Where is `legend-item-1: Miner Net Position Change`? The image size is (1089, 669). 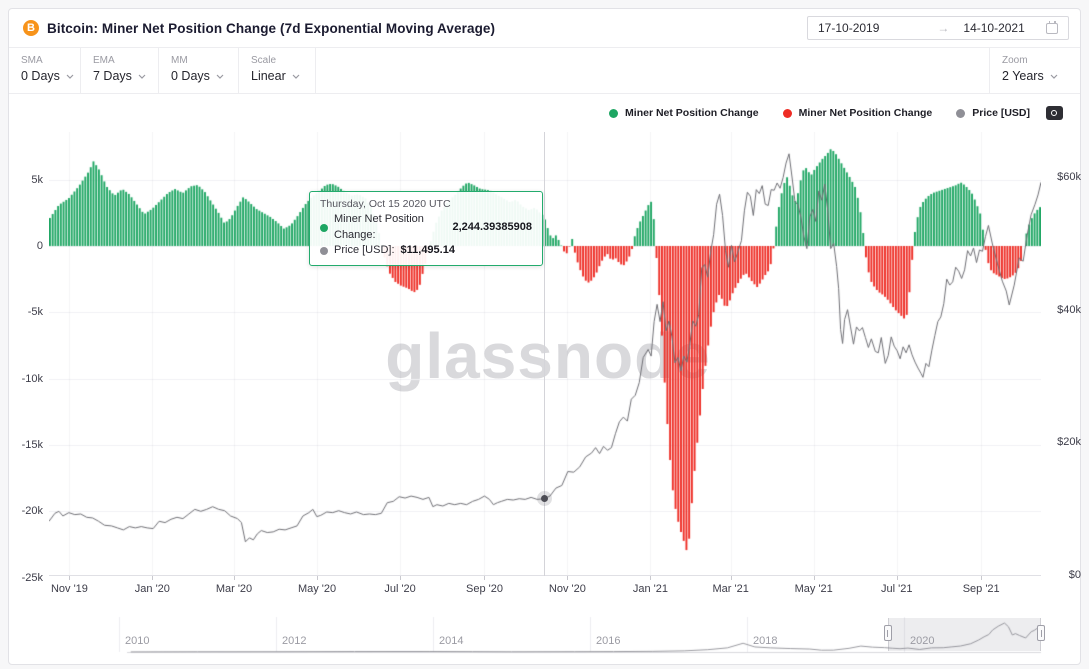 legend-item-1: Miner Net Position Change is located at coordinates (857, 113).